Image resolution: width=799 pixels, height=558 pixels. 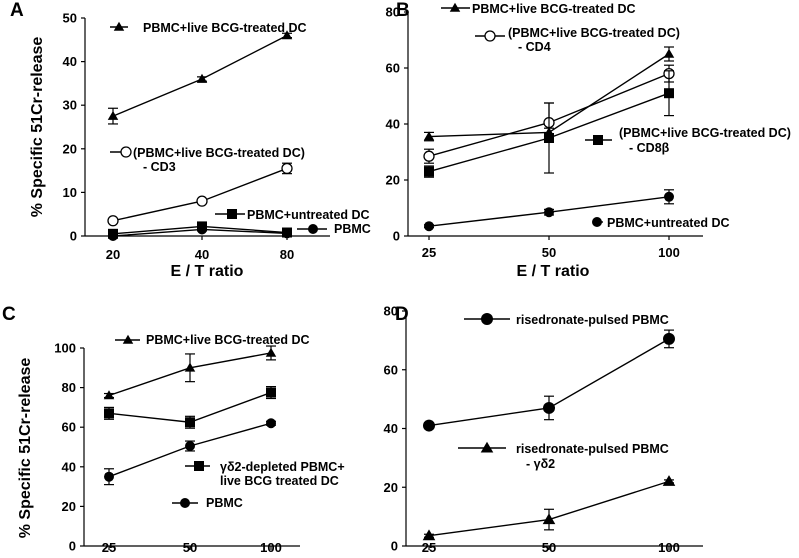 What do you see at coordinates (402, 314) in the screenshot?
I see `panel-label: D` at bounding box center [402, 314].